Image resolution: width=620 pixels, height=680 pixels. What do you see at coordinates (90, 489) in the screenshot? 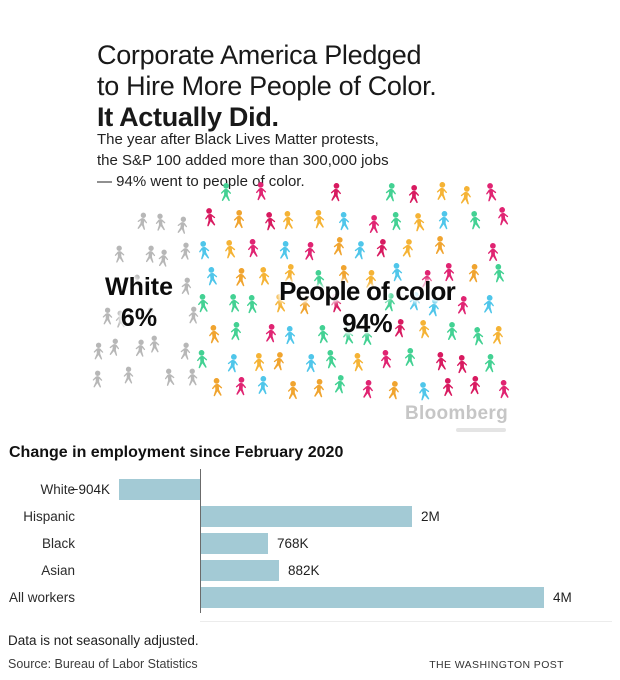
I see `bar-value-label: −904K` at bounding box center [90, 489].